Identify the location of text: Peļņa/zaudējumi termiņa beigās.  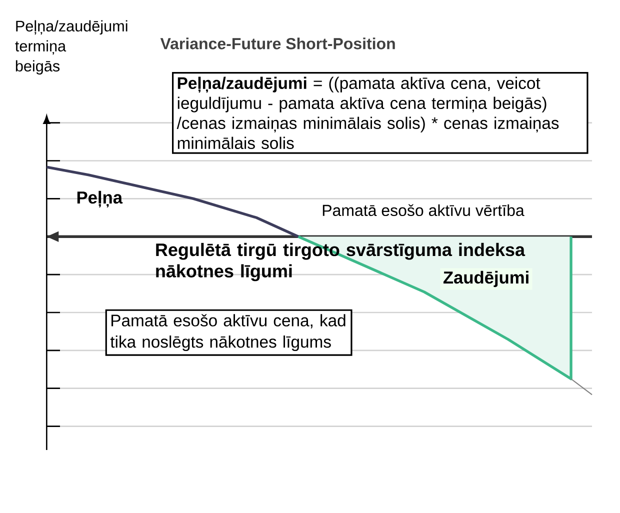
(71, 47).